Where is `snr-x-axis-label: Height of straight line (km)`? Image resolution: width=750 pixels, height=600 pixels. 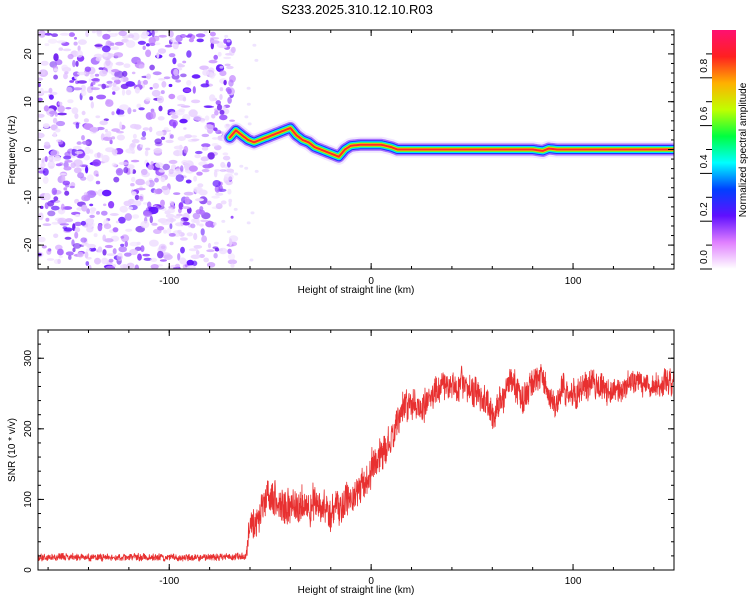 snr-x-axis-label: Height of straight line (km) is located at coordinates (356, 590).